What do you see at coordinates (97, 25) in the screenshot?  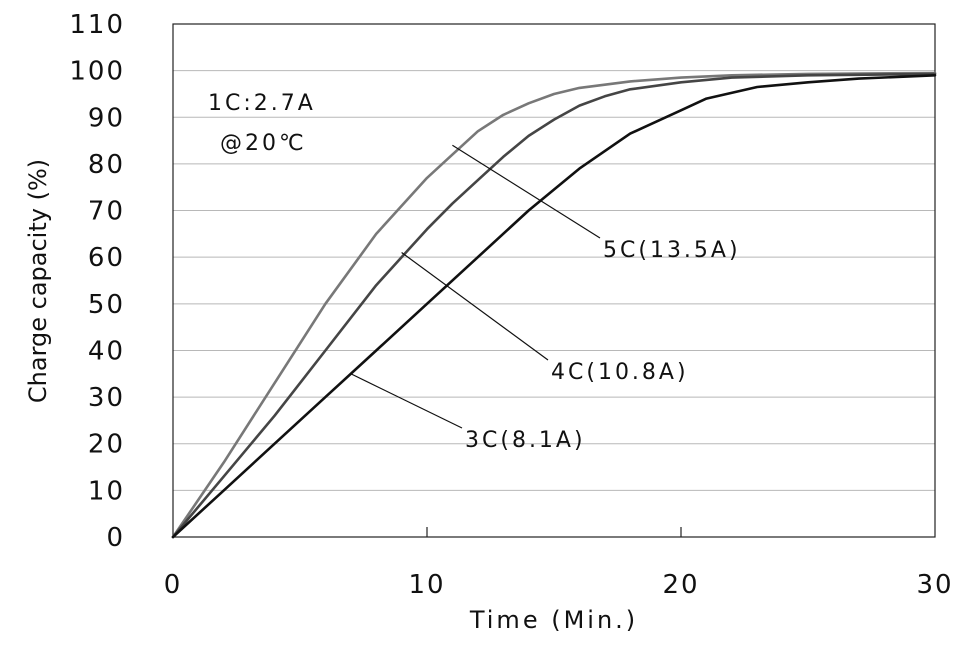 I see `y-tick-label-110: 110` at bounding box center [97, 25].